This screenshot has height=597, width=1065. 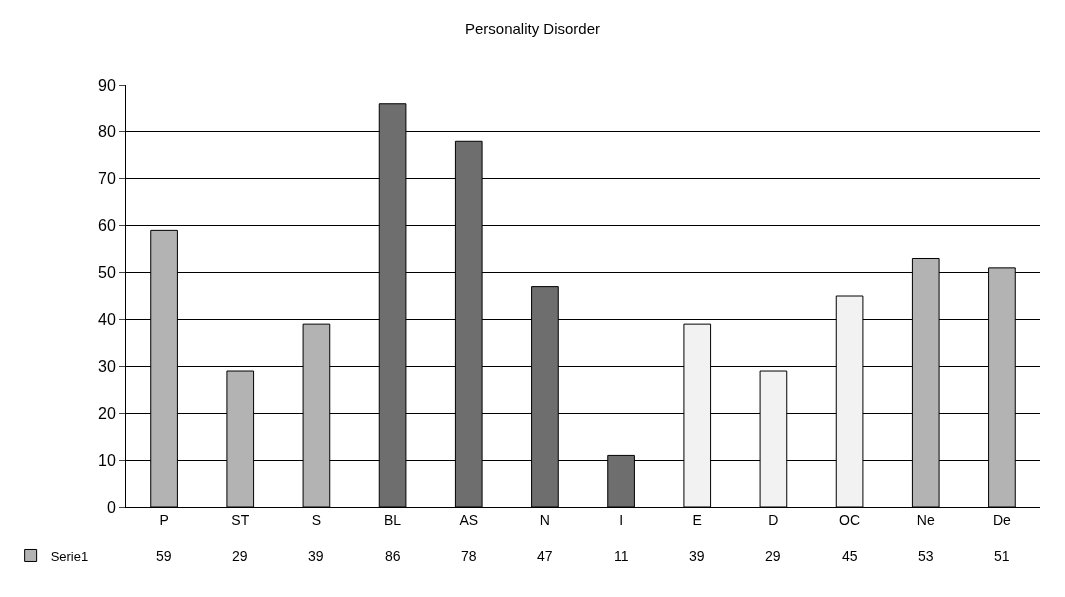 I want to click on data-label: 78, so click(x=469, y=556).